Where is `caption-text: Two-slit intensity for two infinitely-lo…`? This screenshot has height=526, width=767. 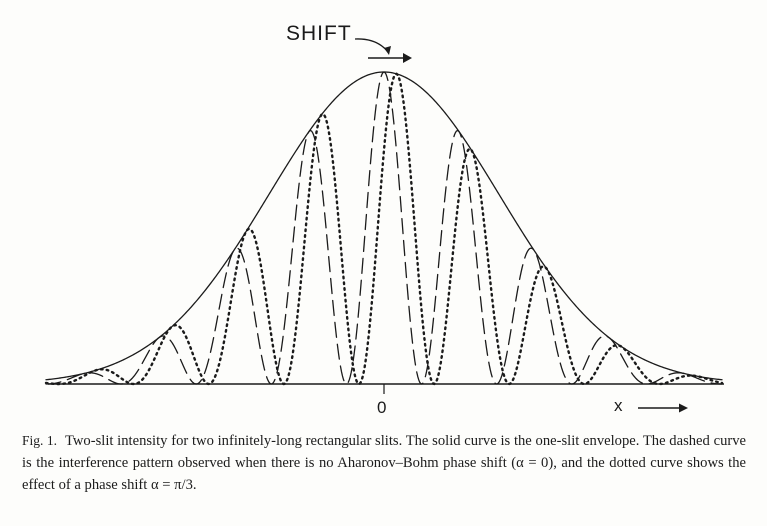 caption-text: Two-slit intensity for two infinitely-lo… is located at coordinates (384, 463).